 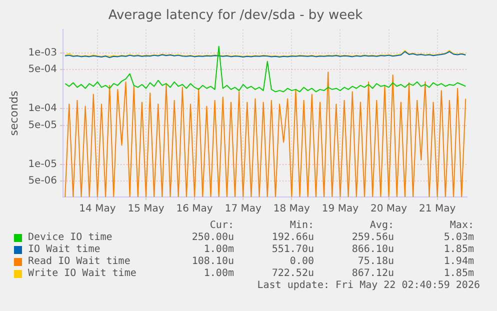 I want to click on text: 722.52u, so click(x=292, y=274).